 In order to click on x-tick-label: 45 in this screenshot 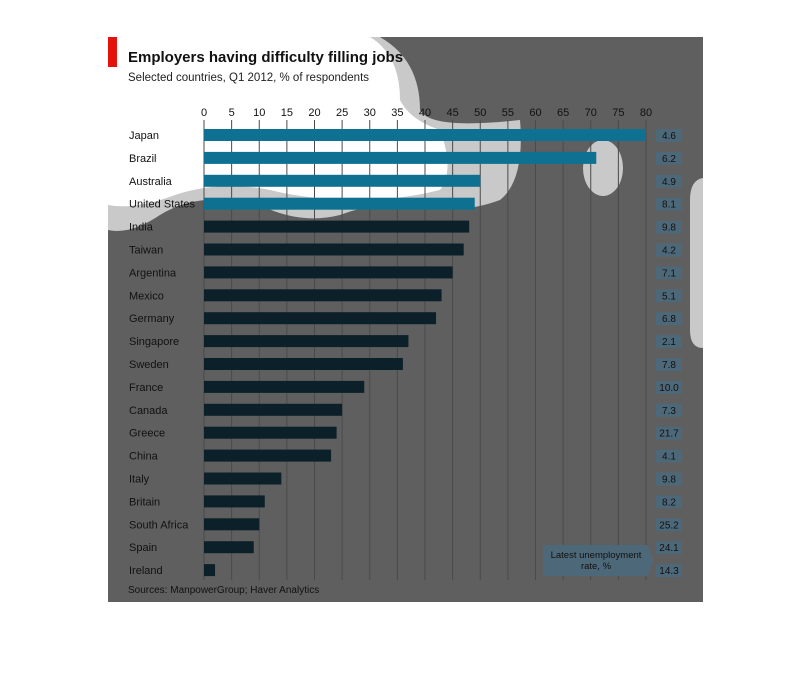, I will do `click(453, 113)`.